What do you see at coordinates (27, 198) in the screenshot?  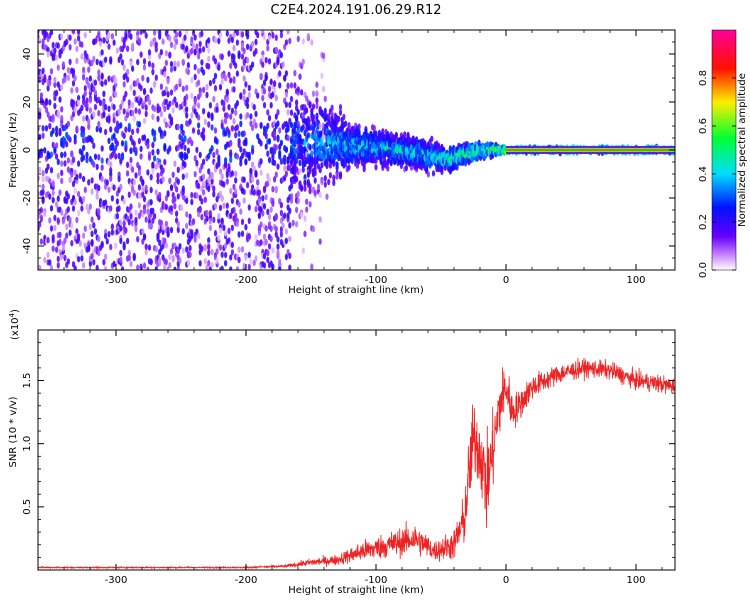 I see `y-tick-label: -20` at bounding box center [27, 198].